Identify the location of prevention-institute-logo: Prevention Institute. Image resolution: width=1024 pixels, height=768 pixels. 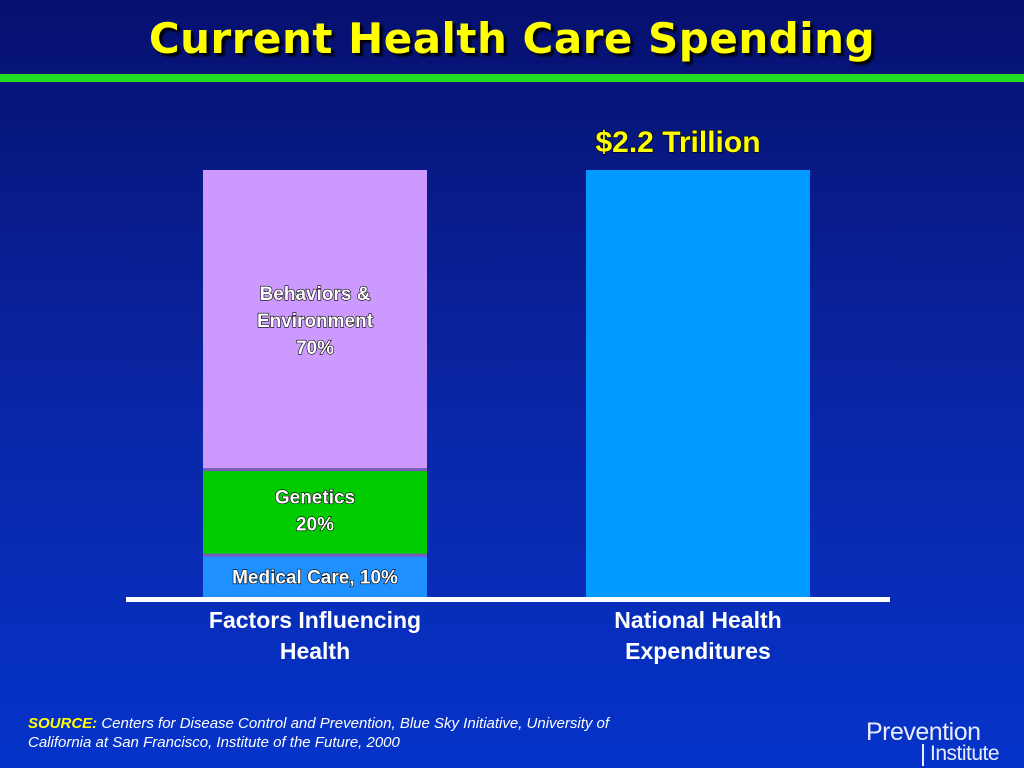
(931, 742).